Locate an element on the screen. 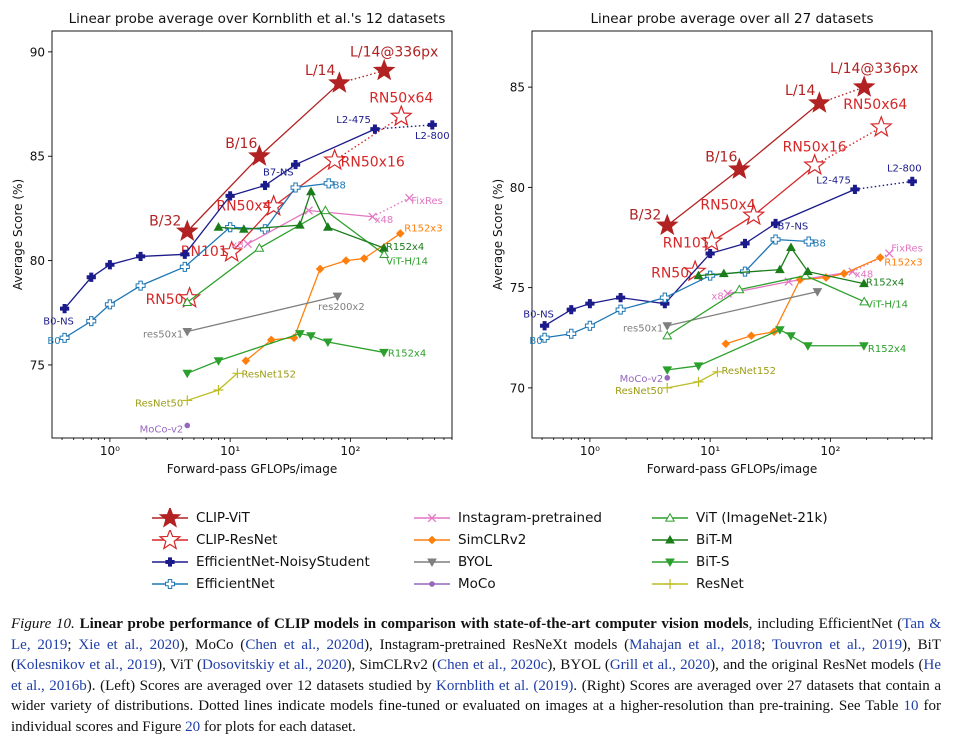 This screenshot has height=753, width=954. left-y-tick-label: 85 is located at coordinates (37, 157).